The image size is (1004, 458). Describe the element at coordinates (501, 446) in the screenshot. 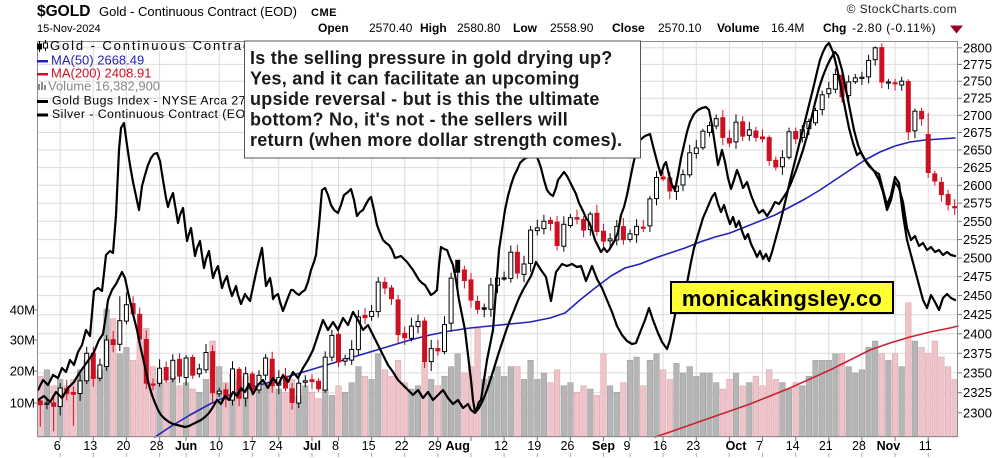

I see `svg-text: 12` at that location.